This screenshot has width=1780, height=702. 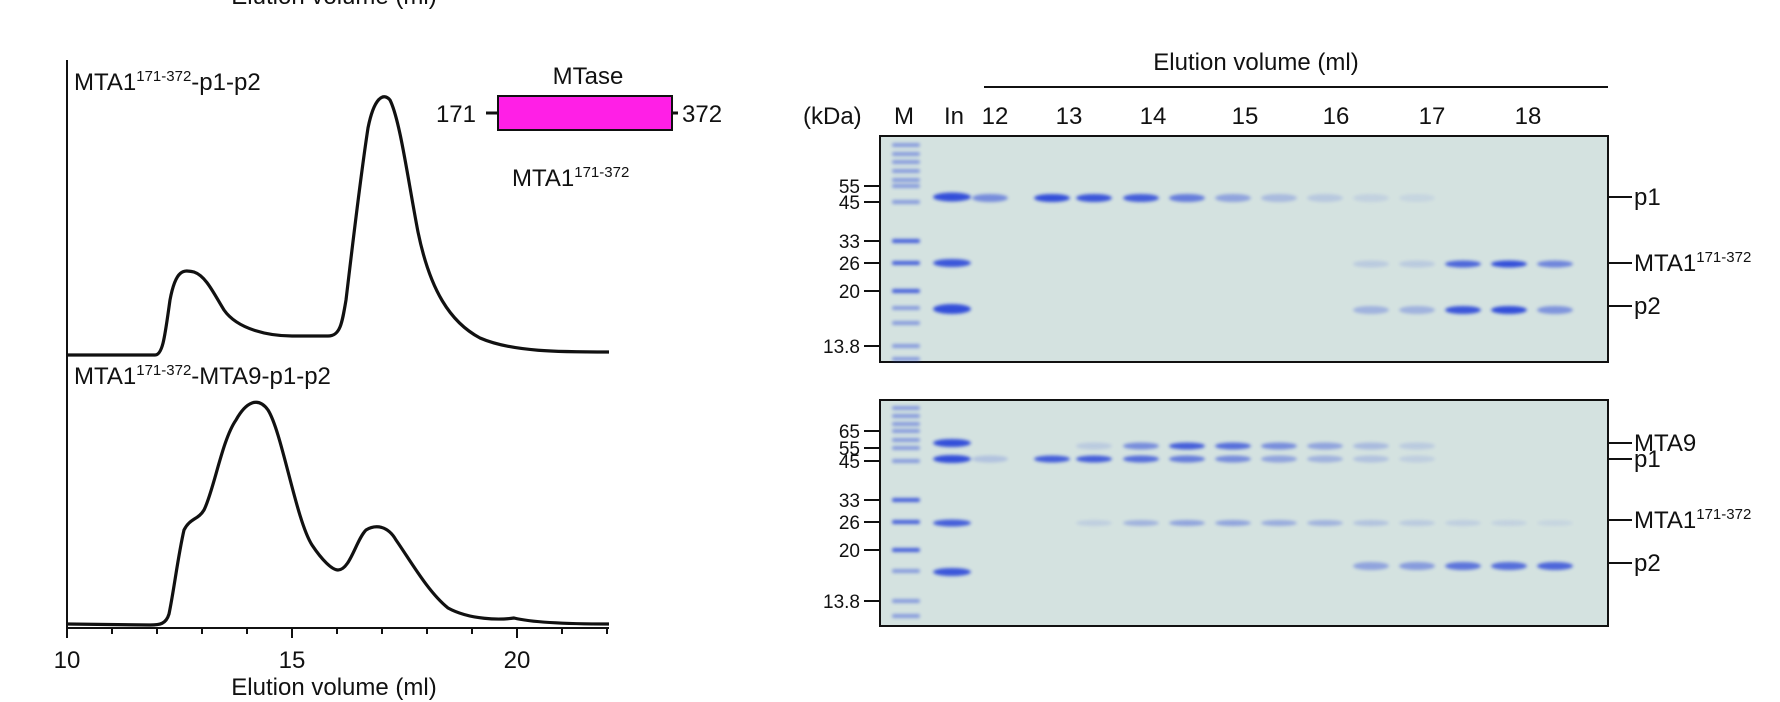 What do you see at coordinates (1647, 459) in the screenshot?
I see `band-label: p1` at bounding box center [1647, 459].